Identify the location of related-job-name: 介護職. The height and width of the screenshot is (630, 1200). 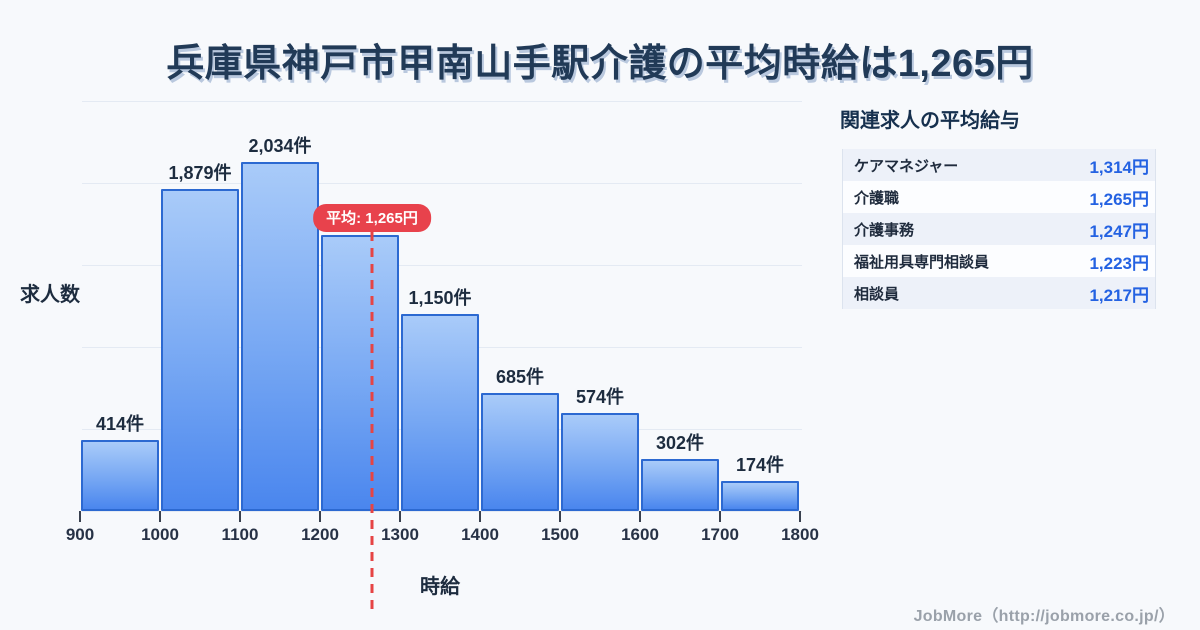
(877, 198).